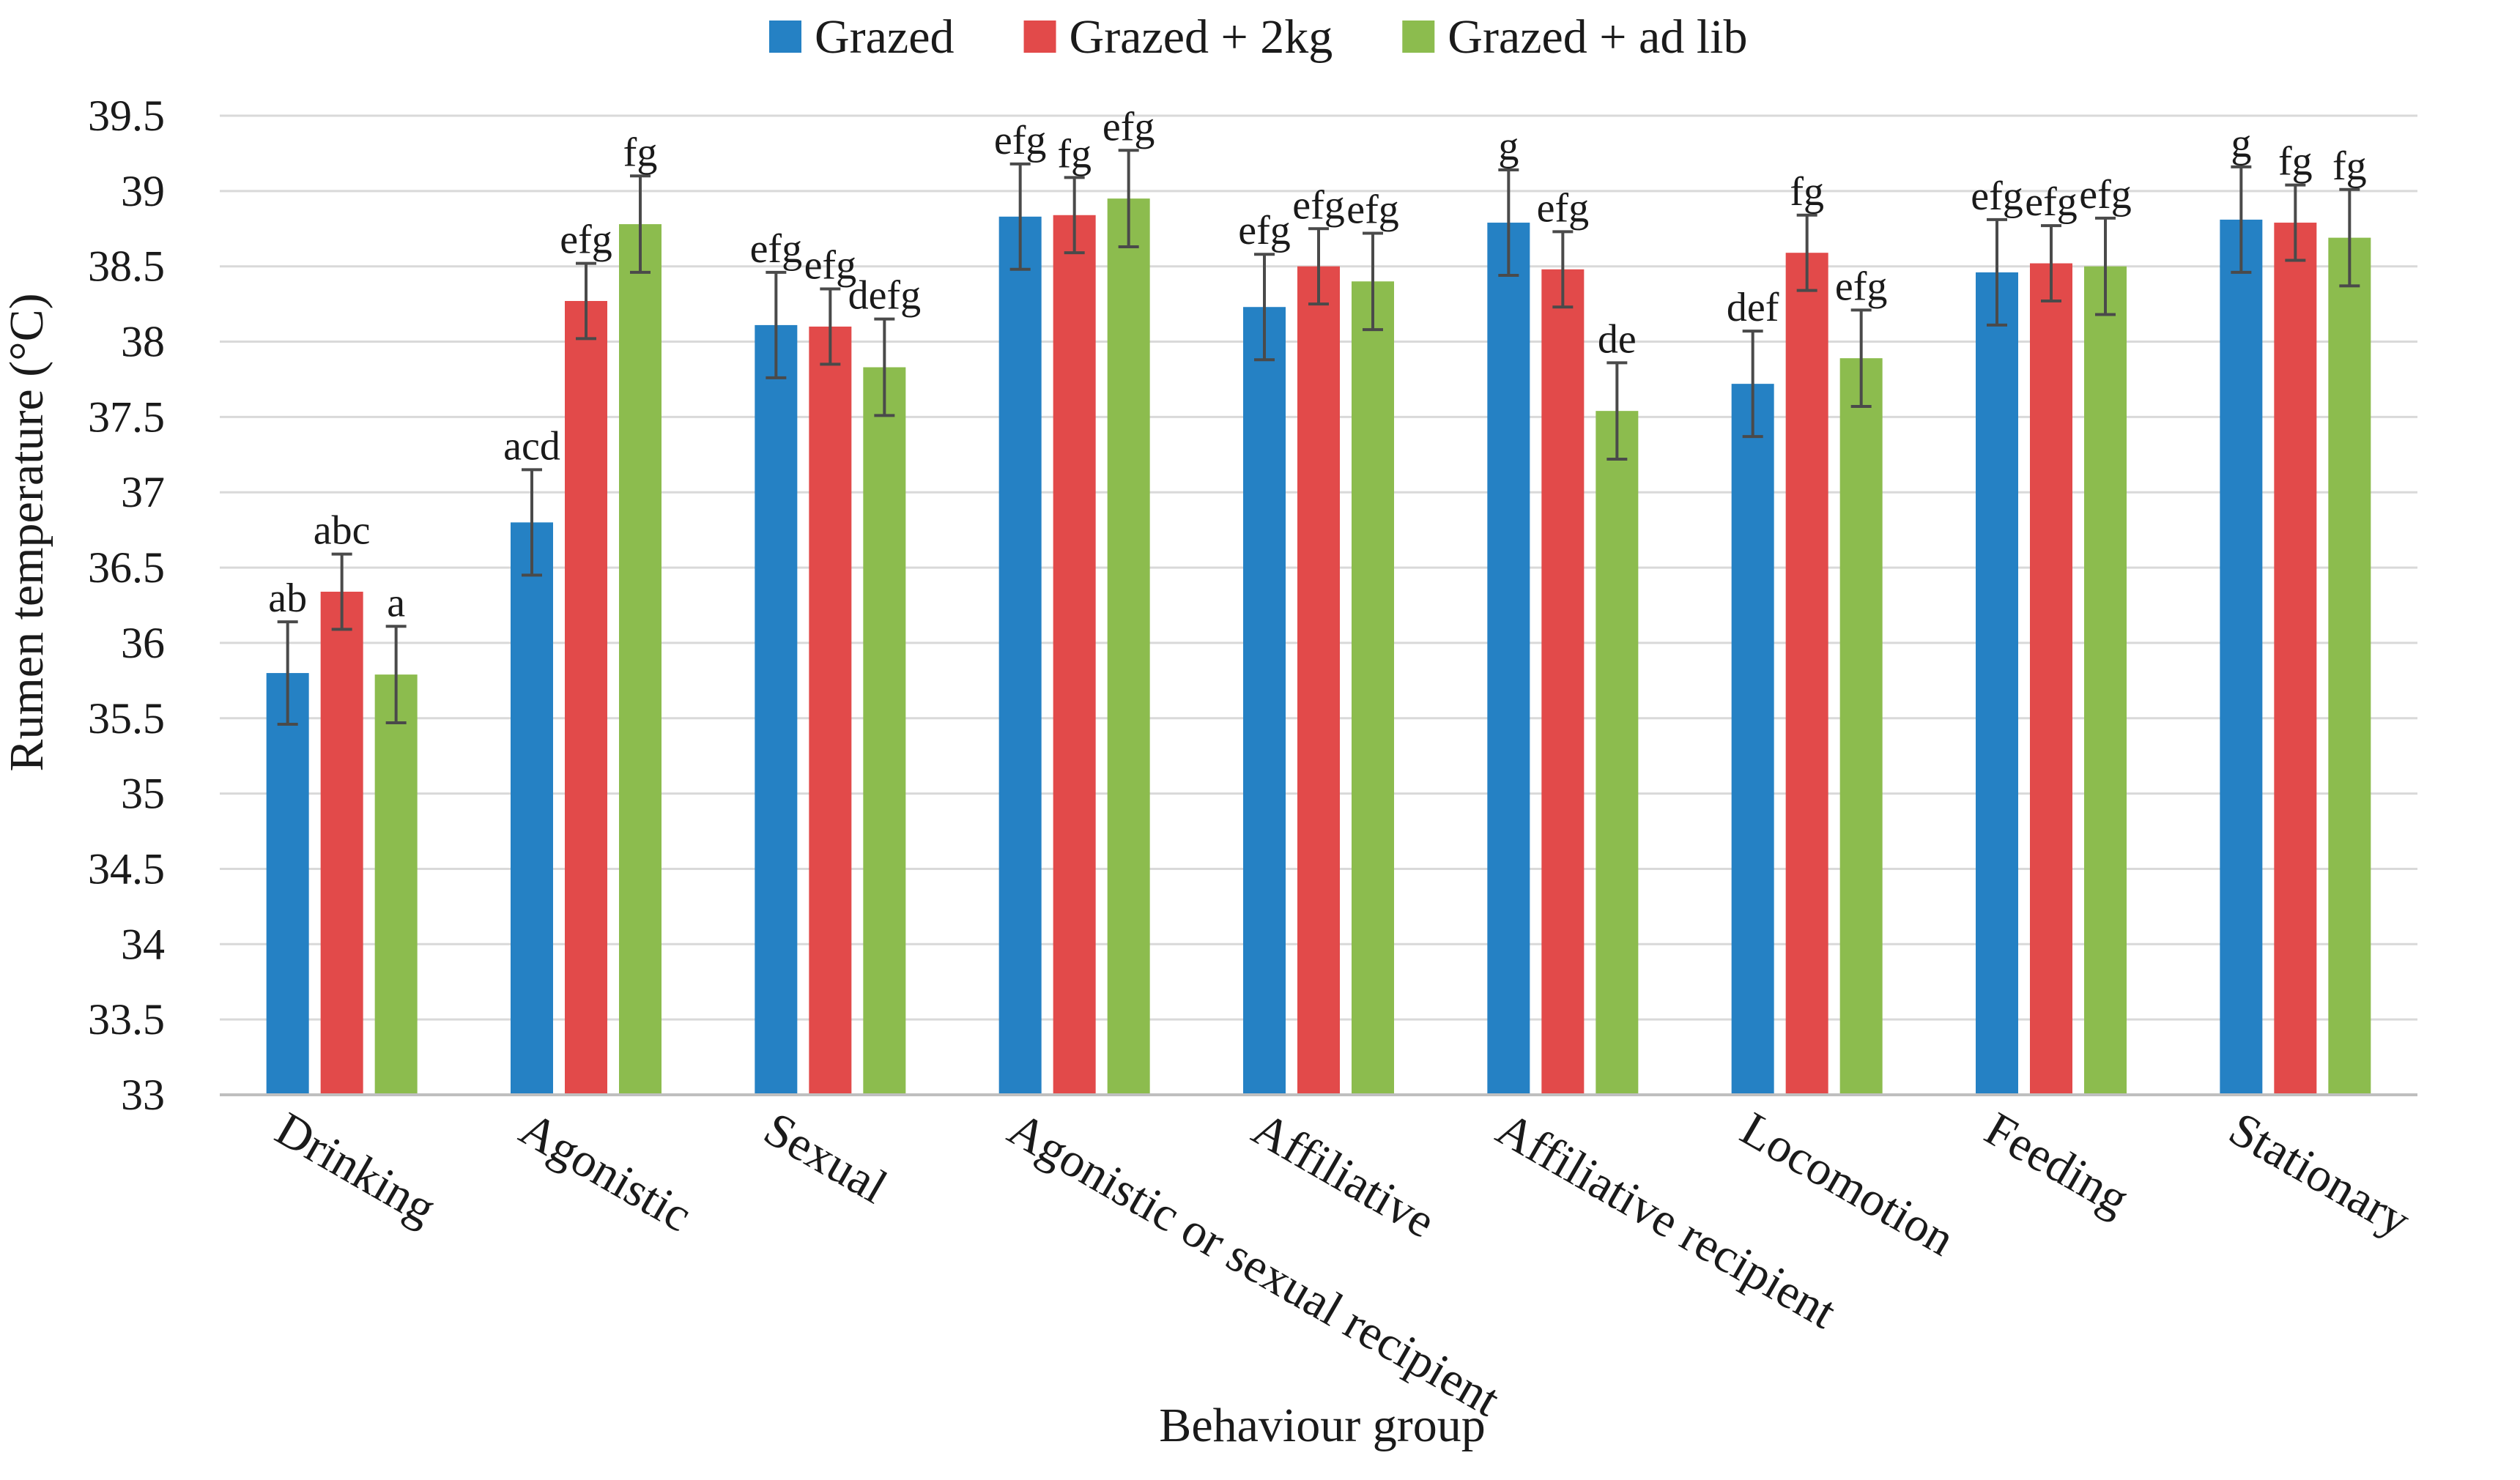  What do you see at coordinates (126, 868) in the screenshot?
I see `y-tick-label: 34.5` at bounding box center [126, 868].